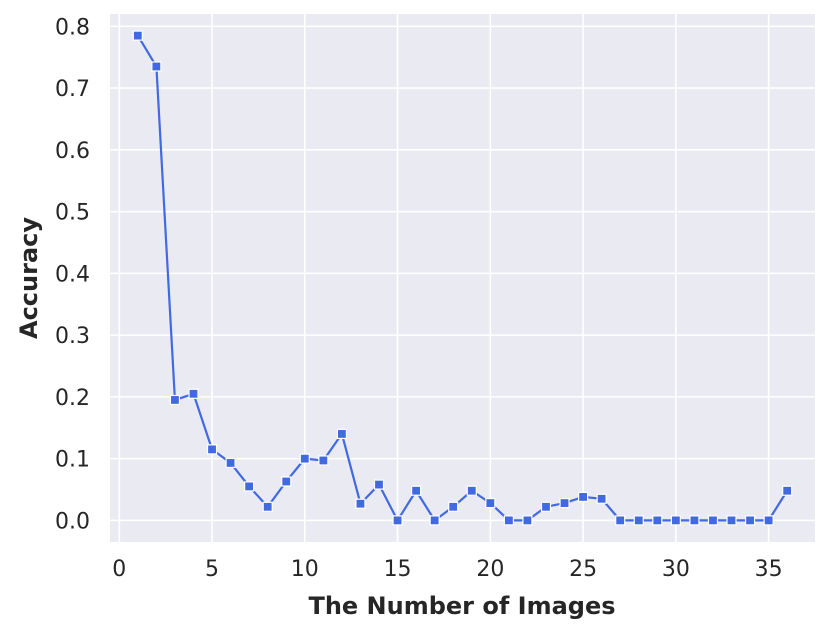 The image size is (831, 634). I want to click on y-tick-label: 0.5, so click(72, 213).